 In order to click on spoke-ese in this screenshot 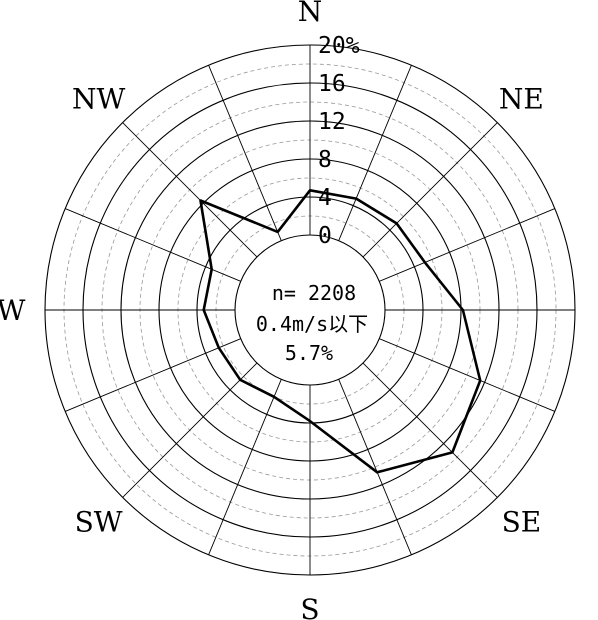, I will do `click(467, 375)`.